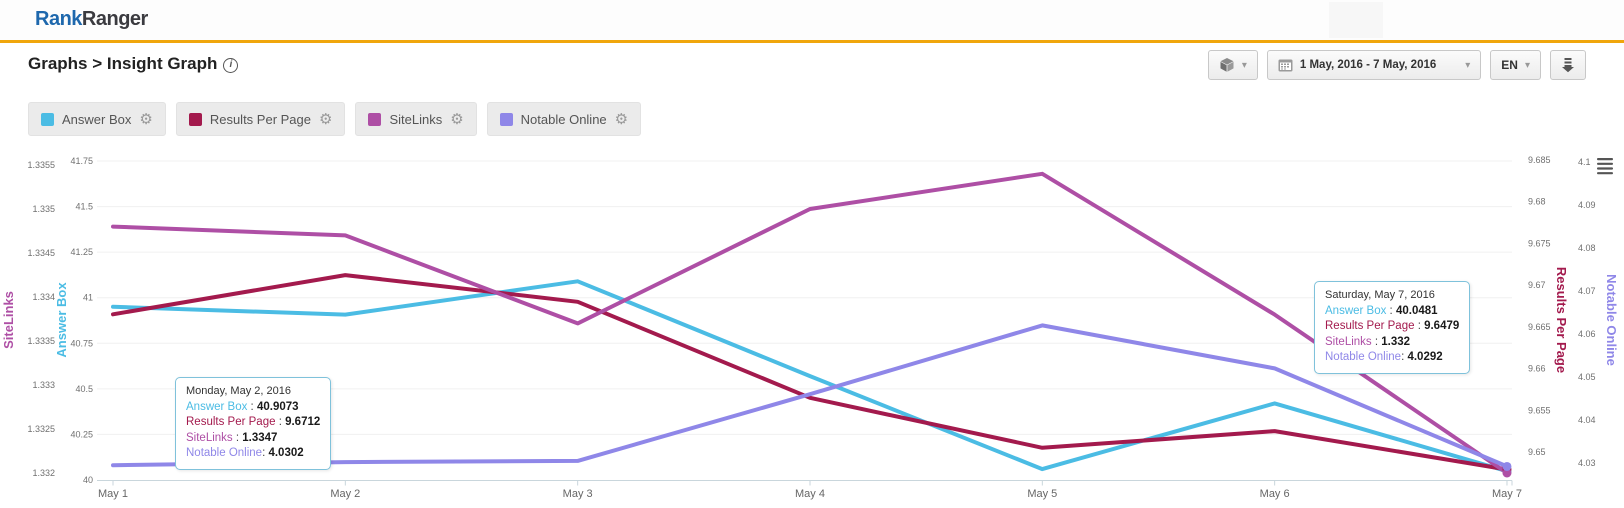  I want to click on tooltip-row: Notable Online: 4.0302, so click(245, 453).